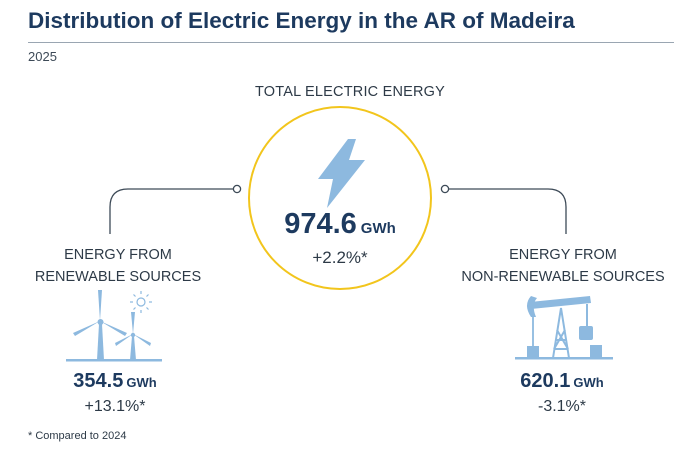 Image resolution: width=700 pixels, height=462 pixels. What do you see at coordinates (588, 382) in the screenshot?
I see `non-renewable-unit: GWh` at bounding box center [588, 382].